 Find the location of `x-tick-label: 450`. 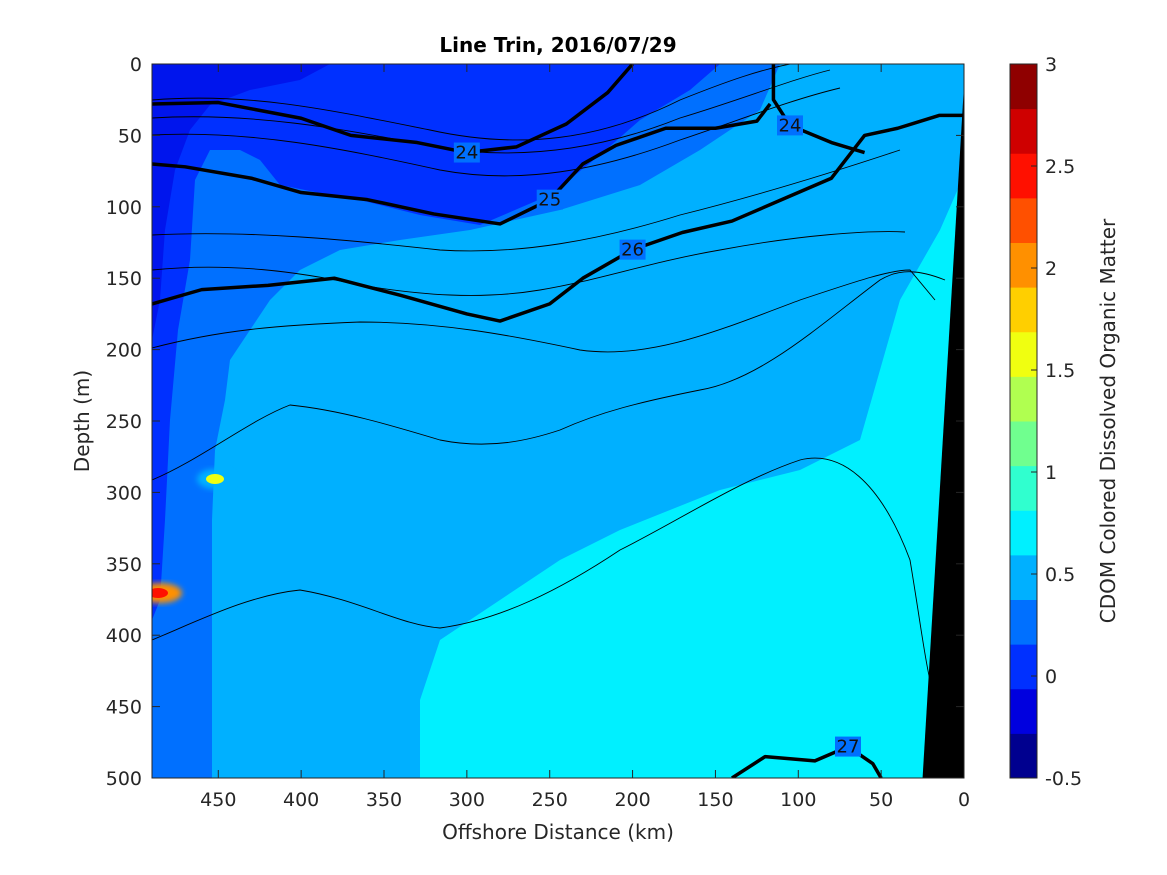

x-tick-label: 450 is located at coordinates (218, 800).